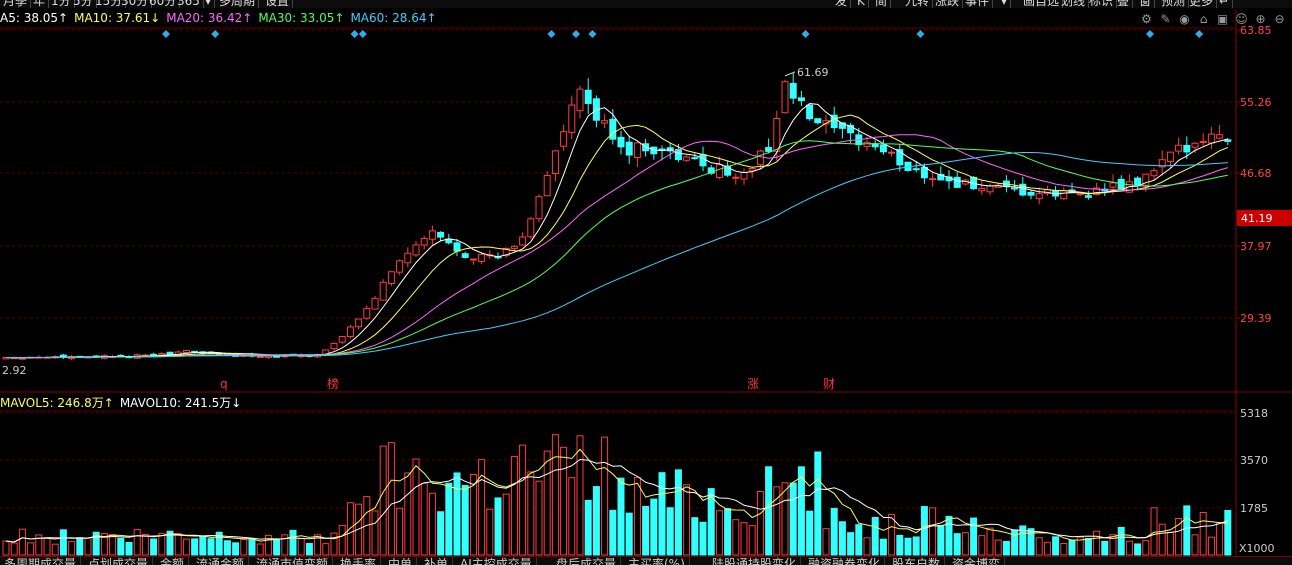  I want to click on indicator-tab: 流通市值变额, so click(293, 561).